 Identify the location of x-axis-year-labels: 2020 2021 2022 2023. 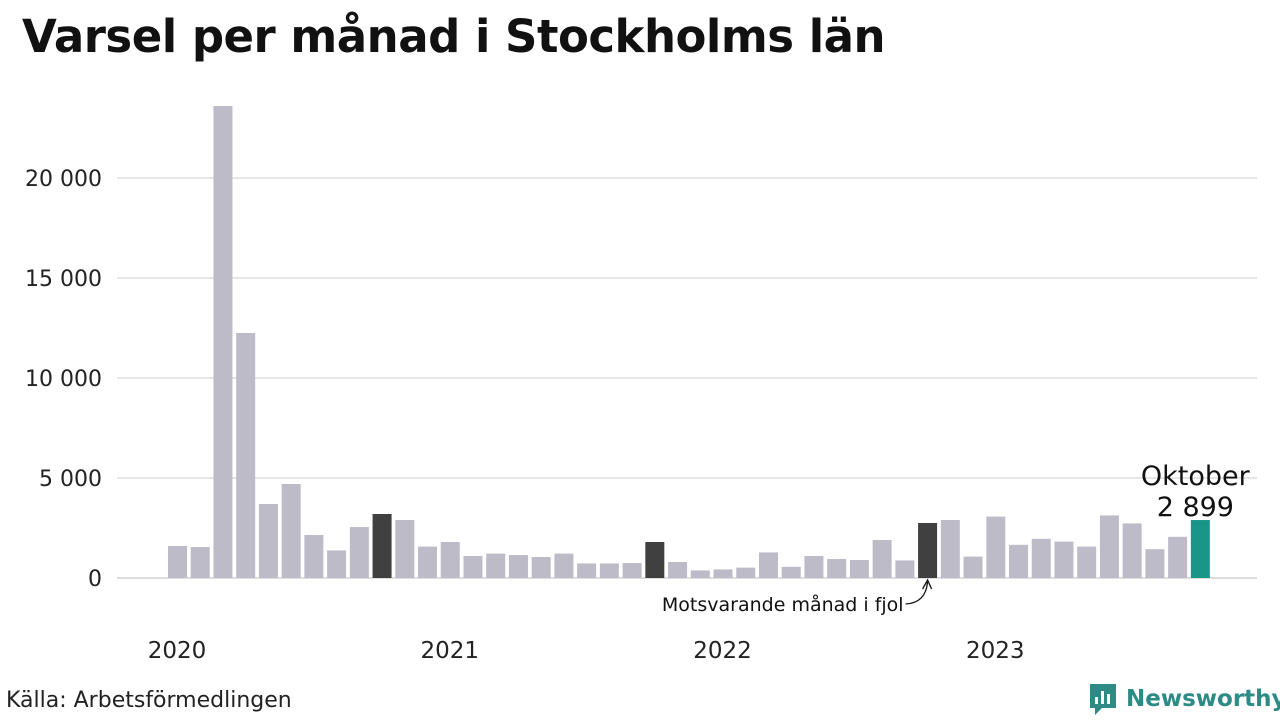
(586, 651).